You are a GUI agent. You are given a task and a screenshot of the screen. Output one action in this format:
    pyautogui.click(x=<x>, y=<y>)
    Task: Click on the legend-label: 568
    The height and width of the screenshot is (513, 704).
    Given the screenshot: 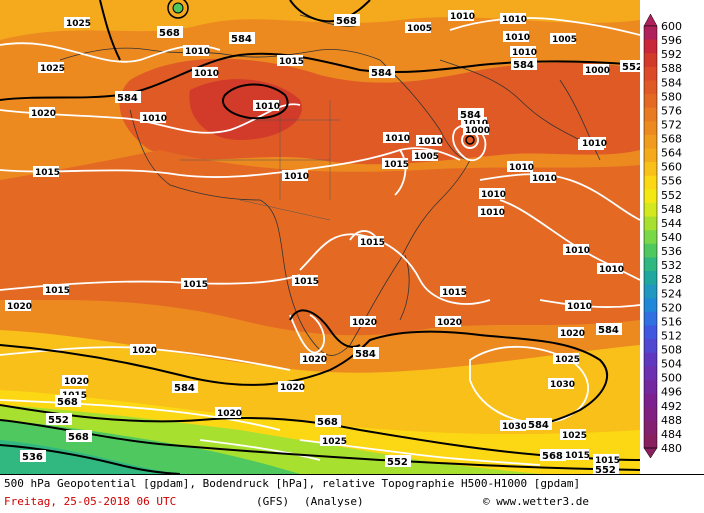 What is the action you would take?
    pyautogui.click(x=671, y=139)
    